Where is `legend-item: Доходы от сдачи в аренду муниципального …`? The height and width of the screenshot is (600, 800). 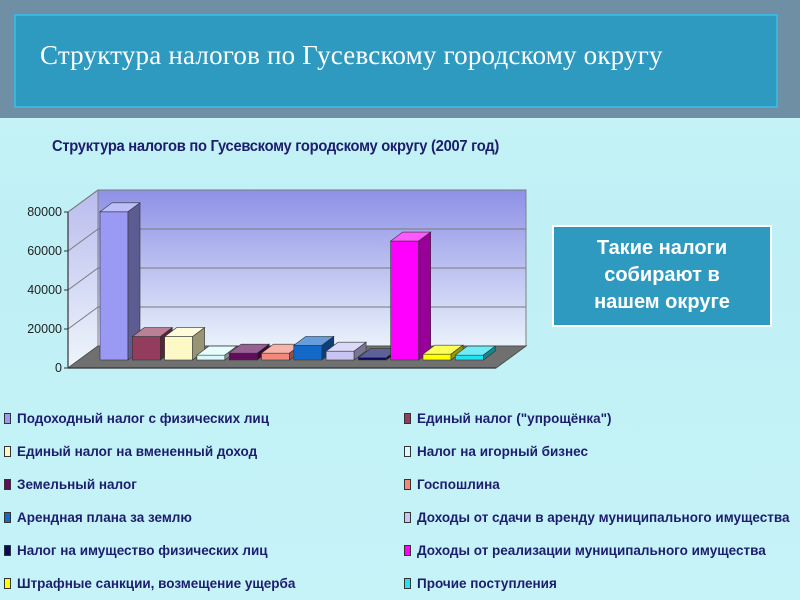
legend-item: Доходы от сдачи в аренду муниципального … is located at coordinates (596, 517).